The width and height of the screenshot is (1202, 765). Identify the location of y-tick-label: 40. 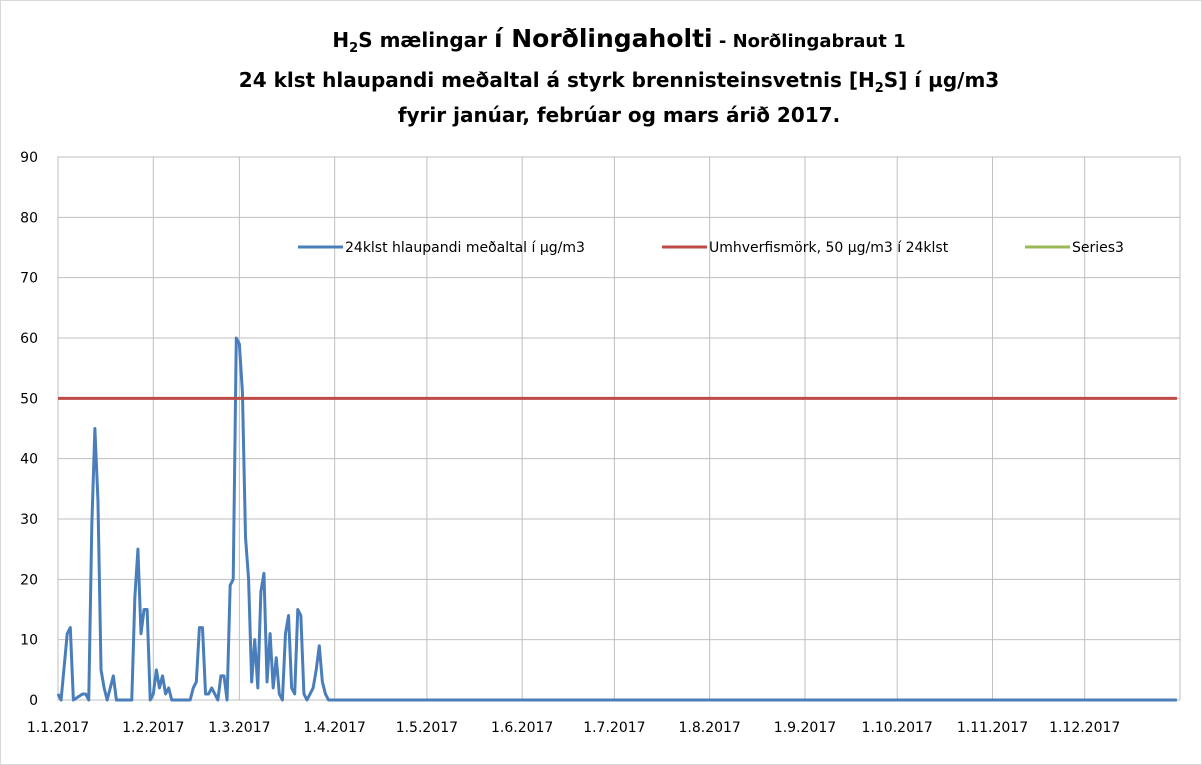
(29, 460).